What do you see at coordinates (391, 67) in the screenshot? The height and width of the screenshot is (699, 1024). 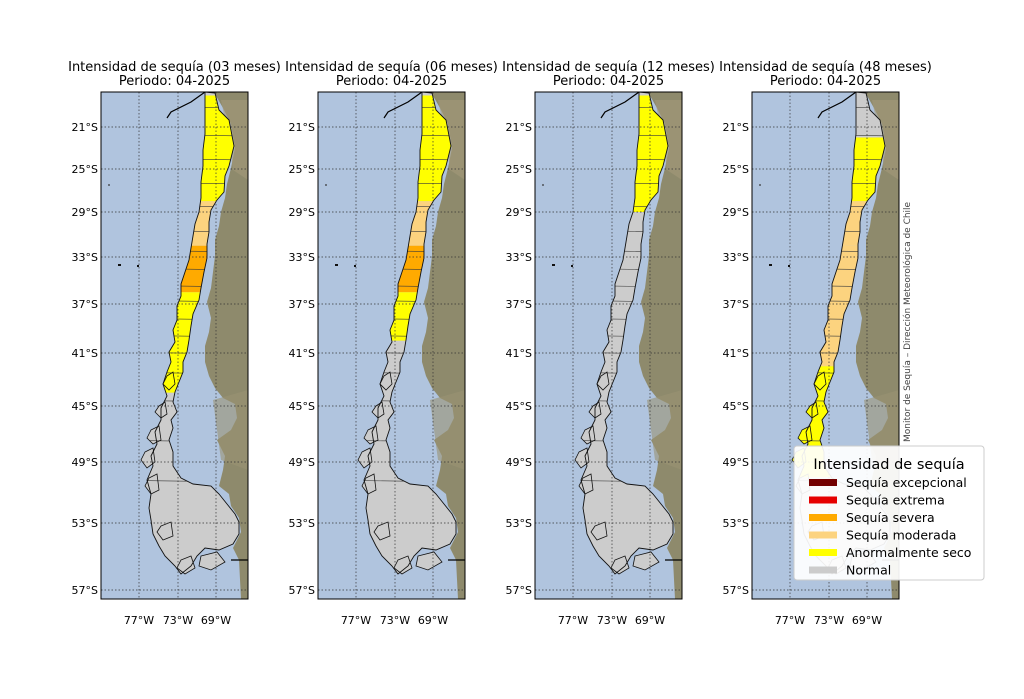 I see `panel-title: Intensidad de sequía (06 meses)` at bounding box center [391, 67].